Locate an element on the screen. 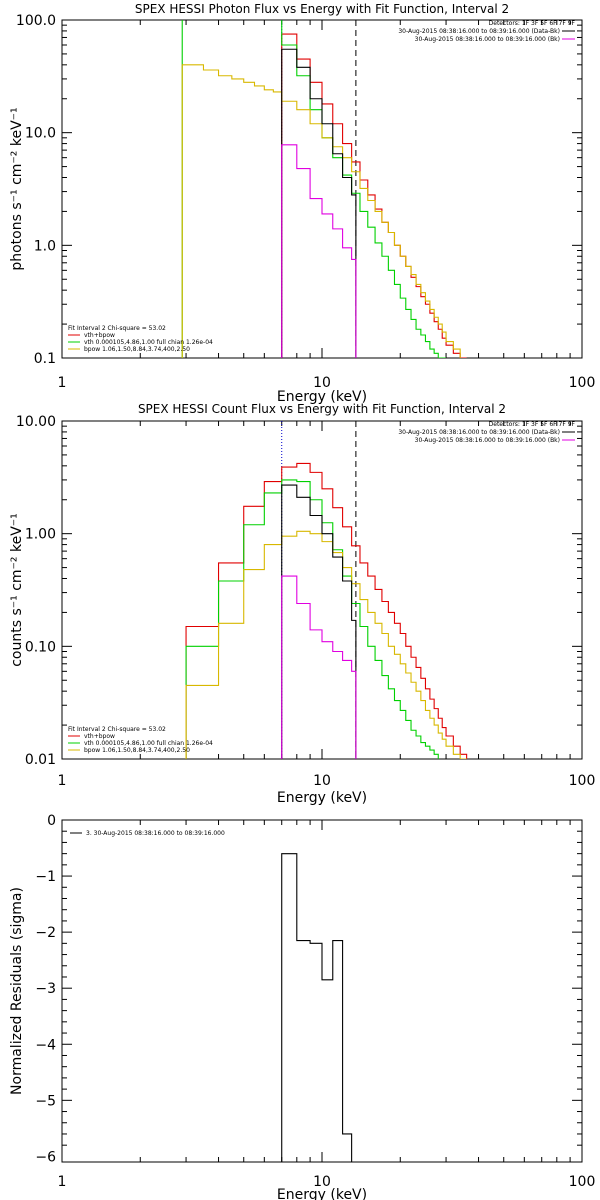 This screenshot has width=600, height=1200. y-tick-label: −1 is located at coordinates (45, 877).